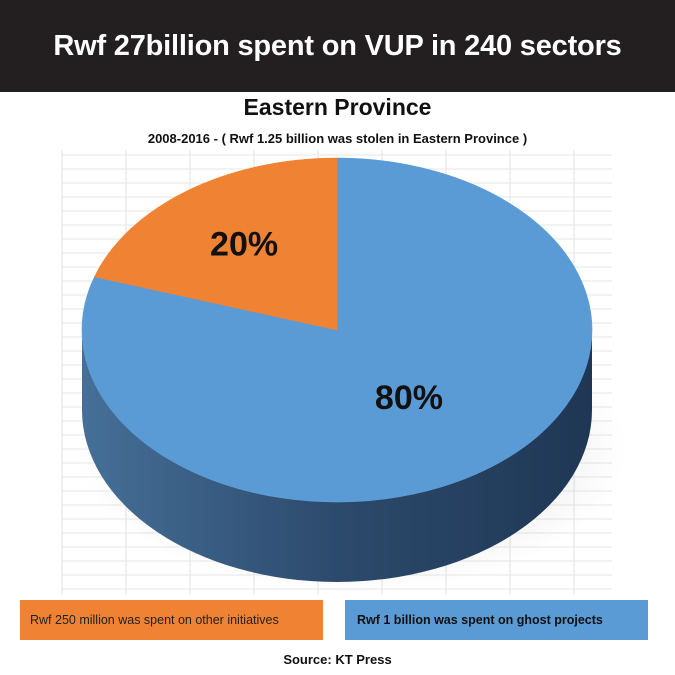 The image size is (675, 675). I want to click on pie-label-other-initiatives: 20%, so click(244, 245).